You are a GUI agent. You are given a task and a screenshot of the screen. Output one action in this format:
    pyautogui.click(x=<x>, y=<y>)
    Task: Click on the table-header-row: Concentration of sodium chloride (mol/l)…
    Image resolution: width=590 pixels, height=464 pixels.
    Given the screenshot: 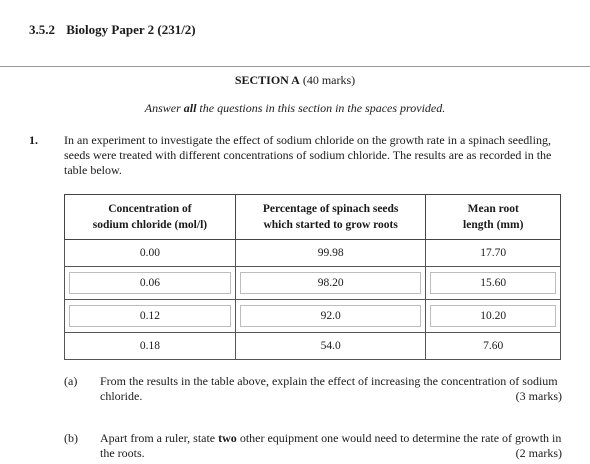 What is the action you would take?
    pyautogui.click(x=312, y=217)
    